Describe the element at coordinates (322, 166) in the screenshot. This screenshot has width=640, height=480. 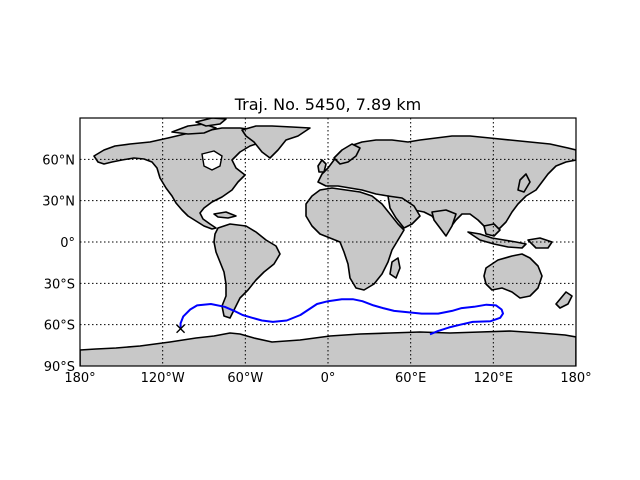
I see `british-isles` at that location.